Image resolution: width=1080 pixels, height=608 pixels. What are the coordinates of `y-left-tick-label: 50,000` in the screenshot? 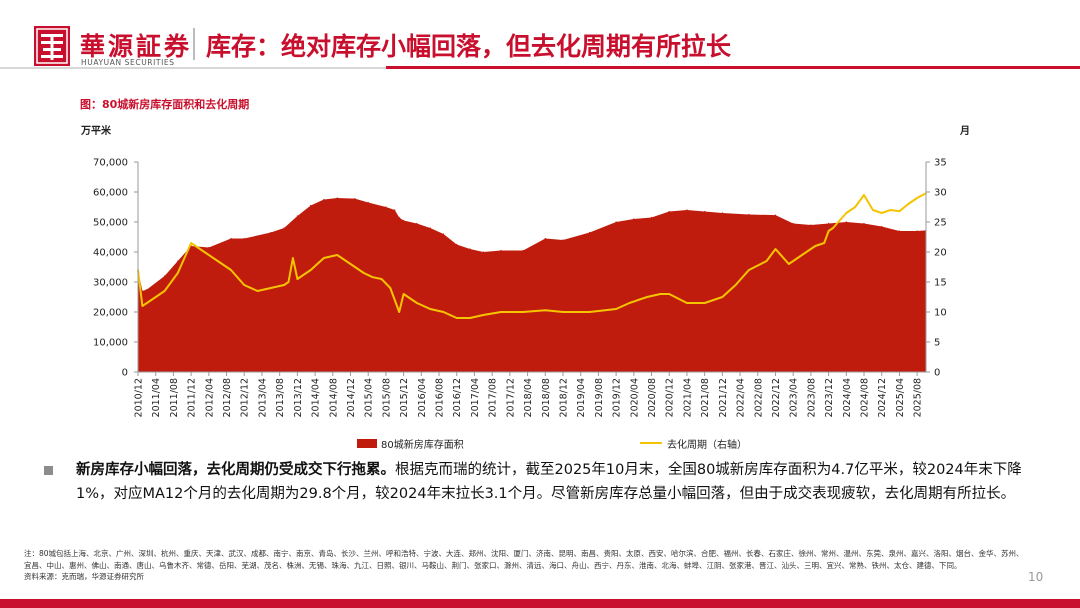 It's located at (110, 223).